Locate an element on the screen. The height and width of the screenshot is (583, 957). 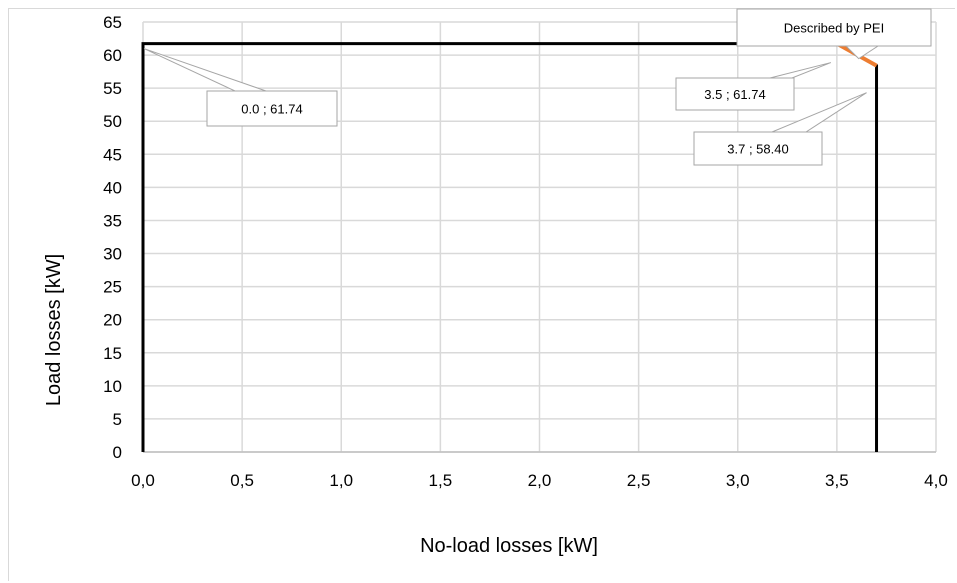
callout-3-5: 3.5 ; 61.74 is located at coordinates (753, 86).